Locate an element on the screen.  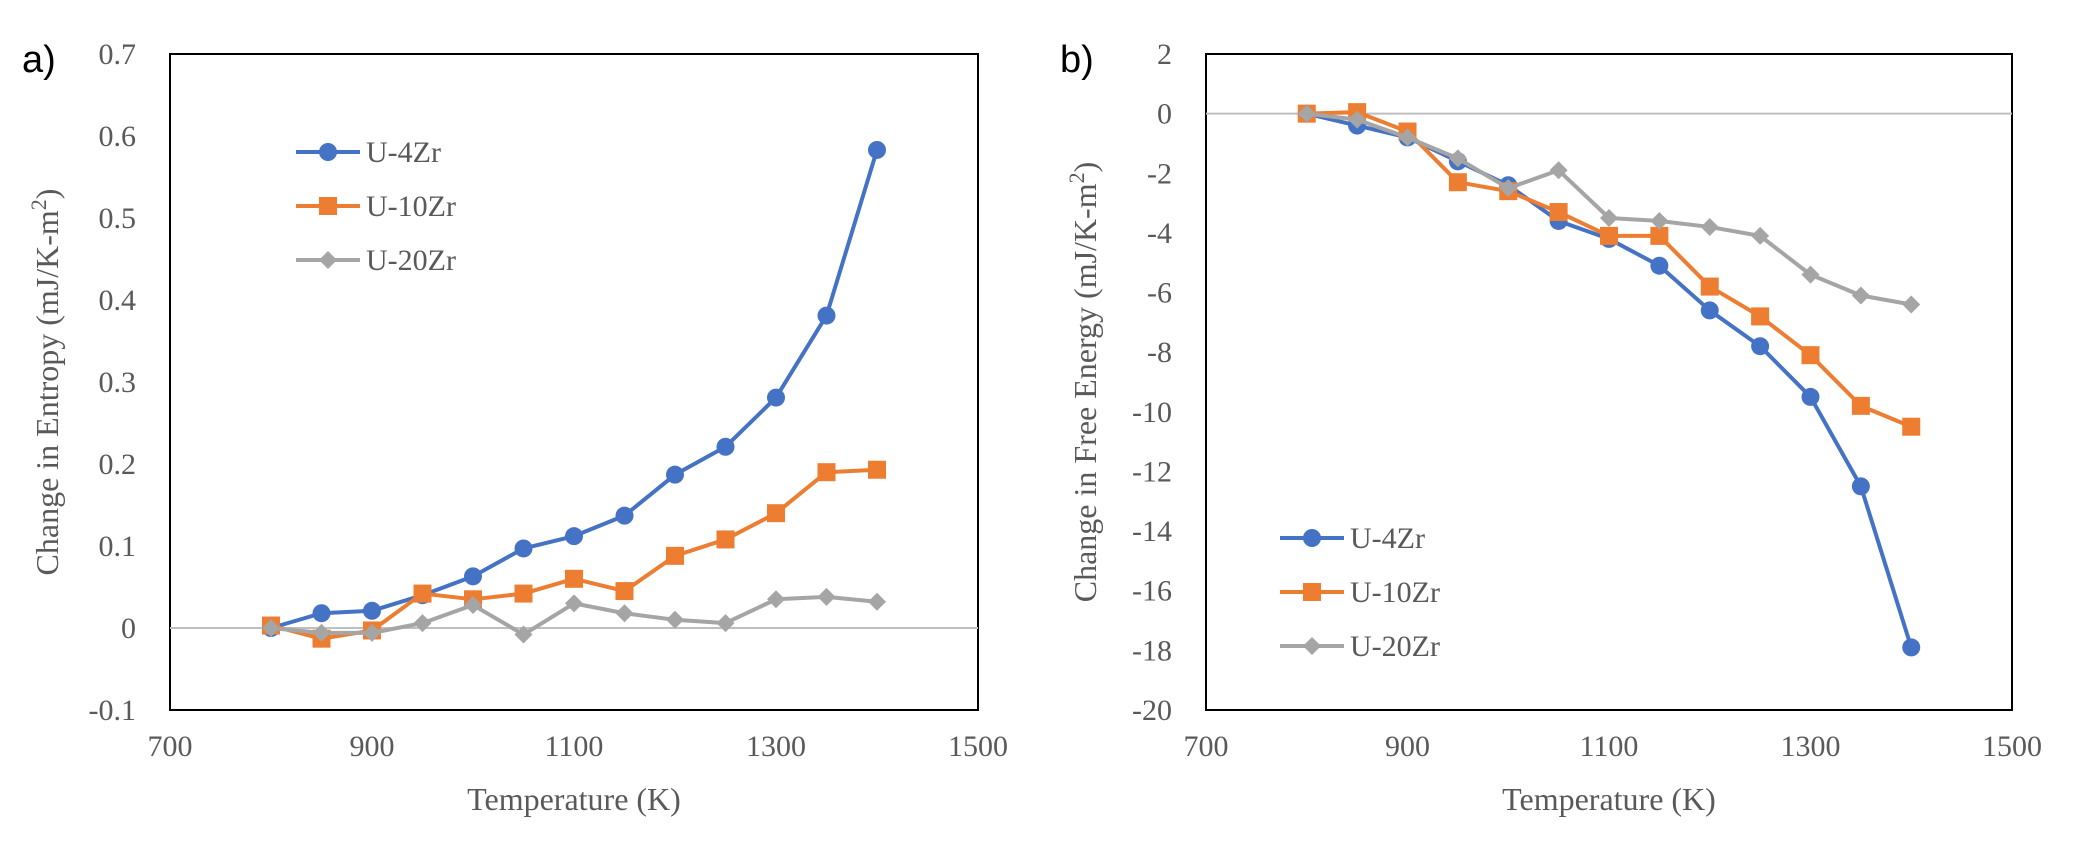
y-axis-title-superscript: 2 is located at coordinates (38, 204).